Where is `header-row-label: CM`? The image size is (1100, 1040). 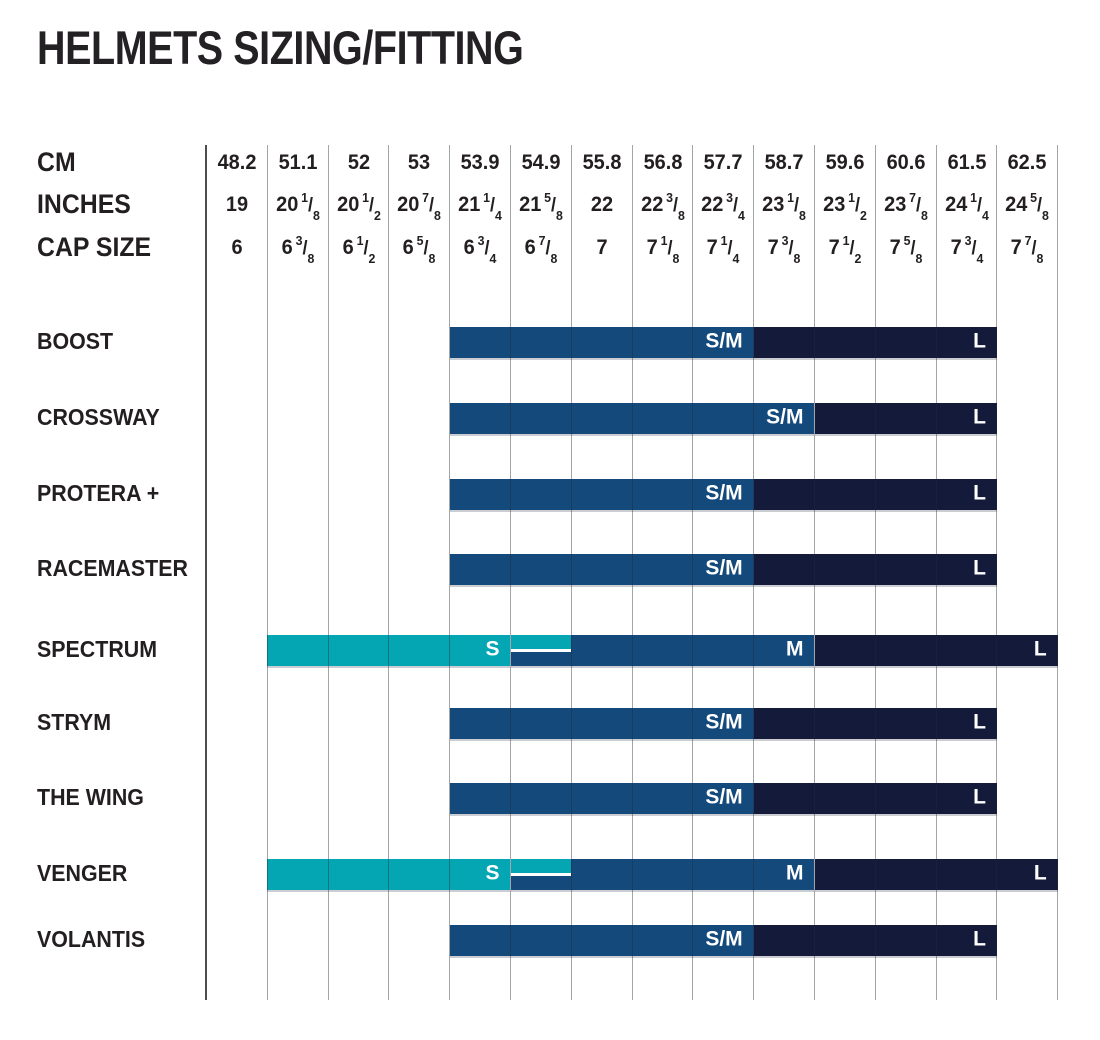 header-row-label: CM is located at coordinates (56, 161).